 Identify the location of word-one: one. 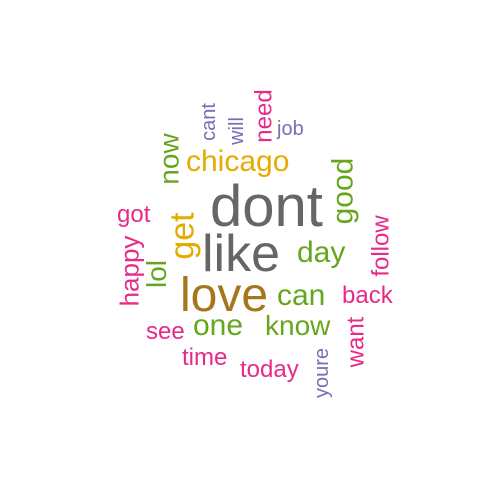
(218, 325).